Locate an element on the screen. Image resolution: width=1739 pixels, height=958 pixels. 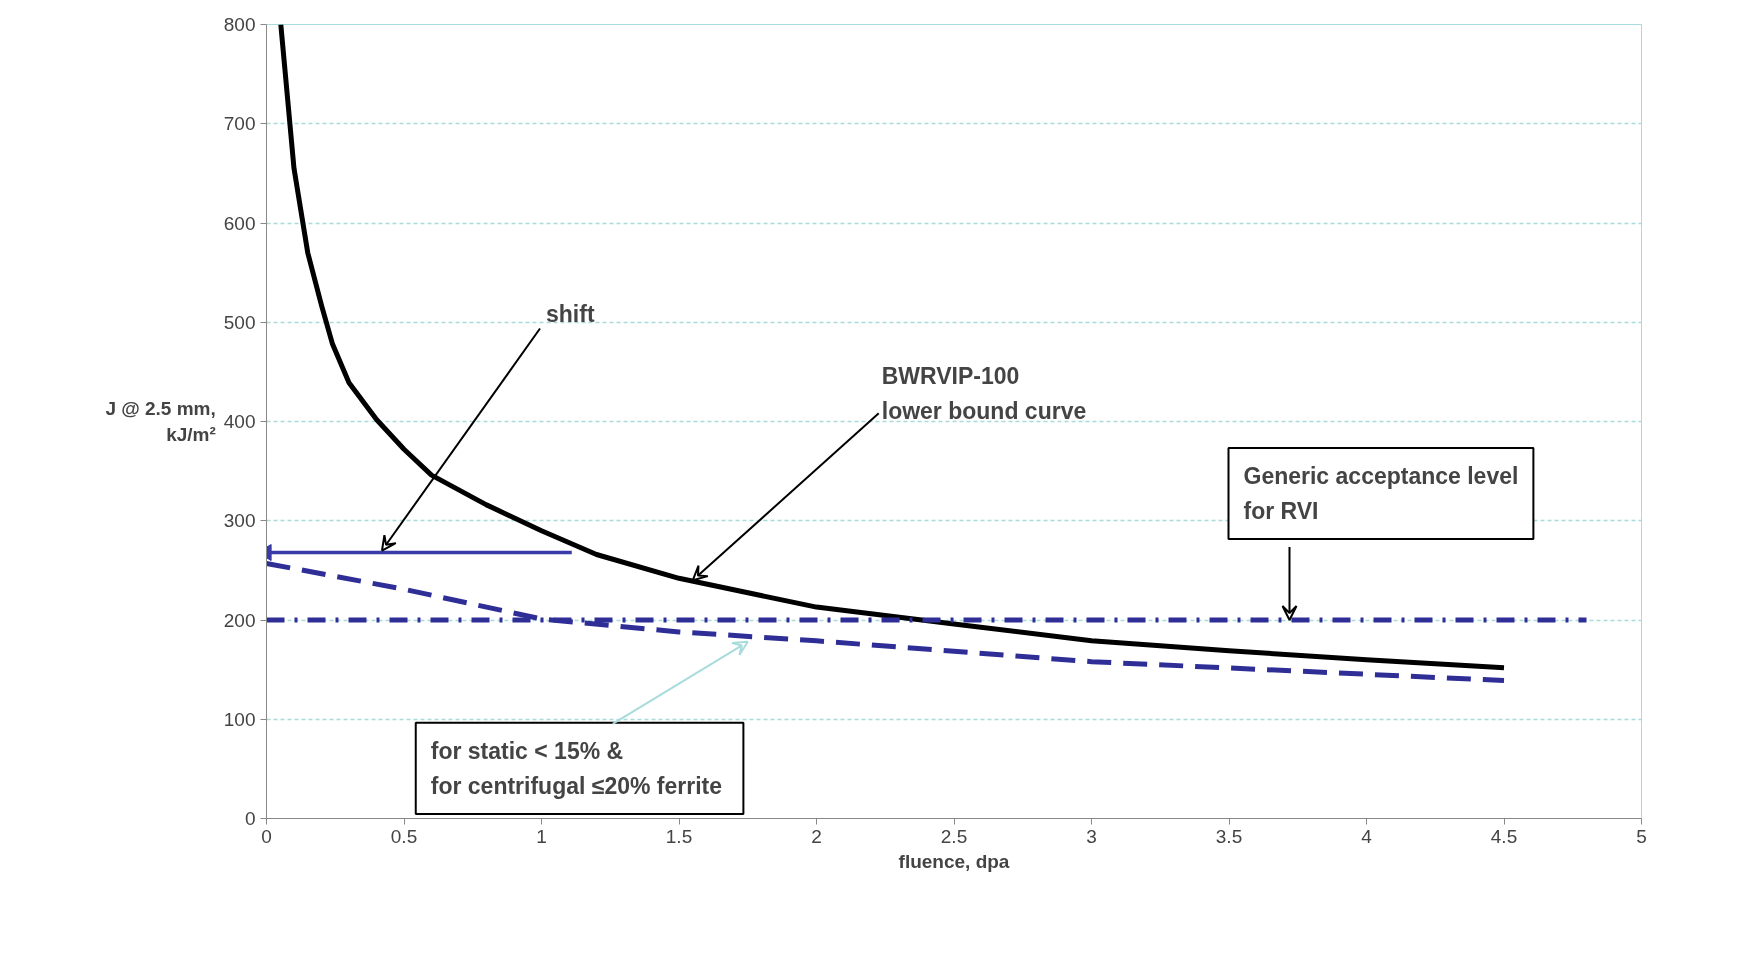
y-tick-label: 300 is located at coordinates (239, 521).